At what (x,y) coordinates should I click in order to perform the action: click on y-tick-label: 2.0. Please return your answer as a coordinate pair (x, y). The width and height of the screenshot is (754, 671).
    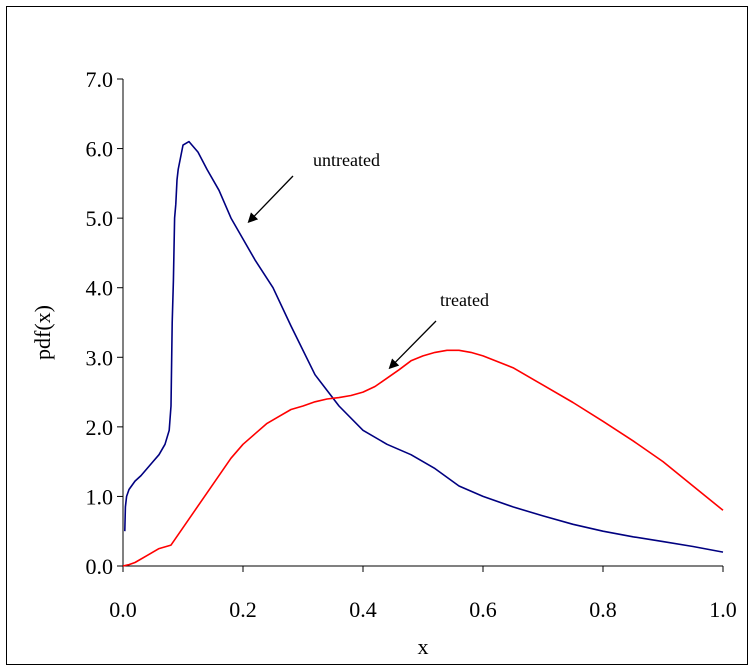
    Looking at the image, I should click on (100, 427).